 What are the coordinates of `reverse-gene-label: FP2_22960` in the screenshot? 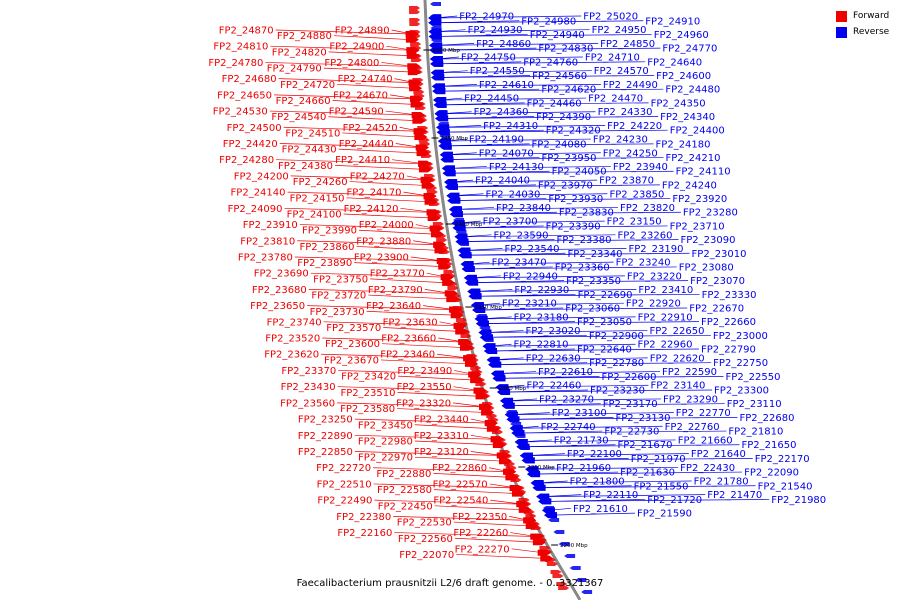 It's located at (665, 345).